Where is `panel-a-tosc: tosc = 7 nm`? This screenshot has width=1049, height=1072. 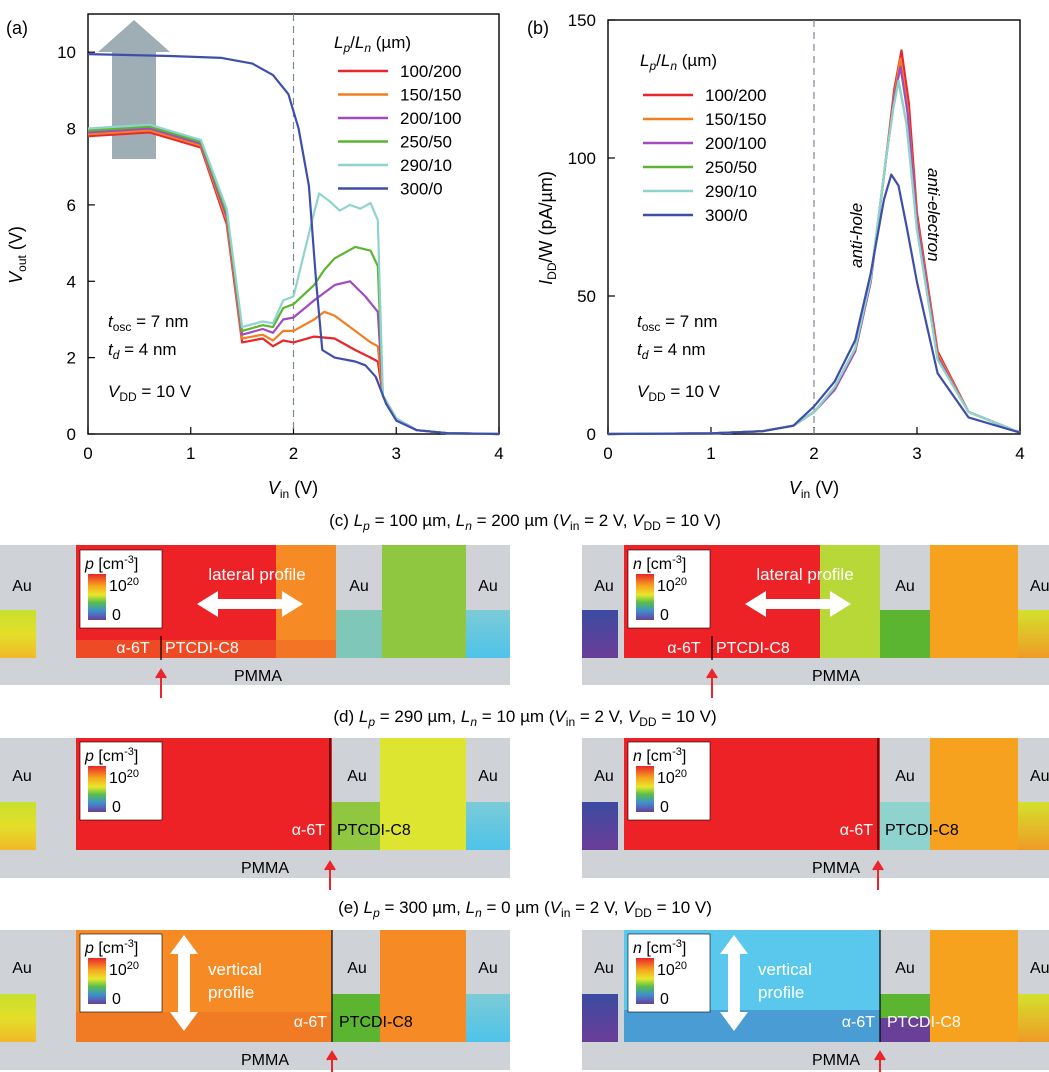
panel-a-tosc: tosc = 7 nm is located at coordinates (148, 323).